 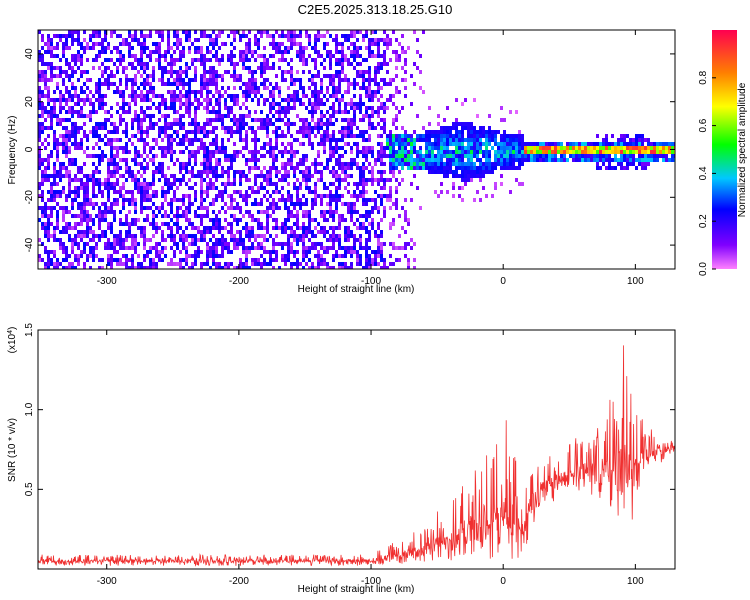 What do you see at coordinates (107, 281) in the screenshot?
I see `x-tick-label: -300` at bounding box center [107, 281].